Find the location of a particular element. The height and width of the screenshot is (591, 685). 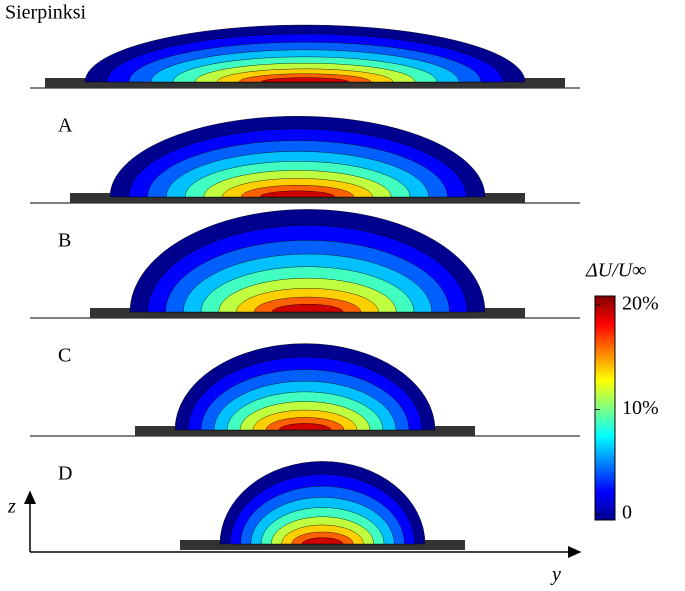

colorbar is located at coordinates (605, 408).